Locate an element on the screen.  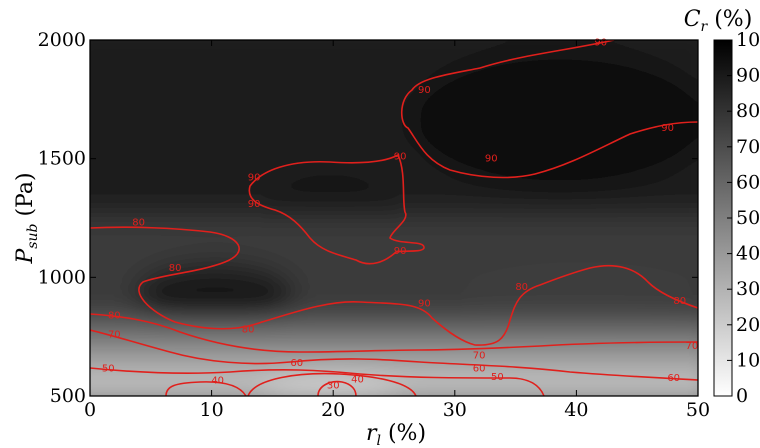
y-tick-label: 1500 is located at coordinates (62, 159).